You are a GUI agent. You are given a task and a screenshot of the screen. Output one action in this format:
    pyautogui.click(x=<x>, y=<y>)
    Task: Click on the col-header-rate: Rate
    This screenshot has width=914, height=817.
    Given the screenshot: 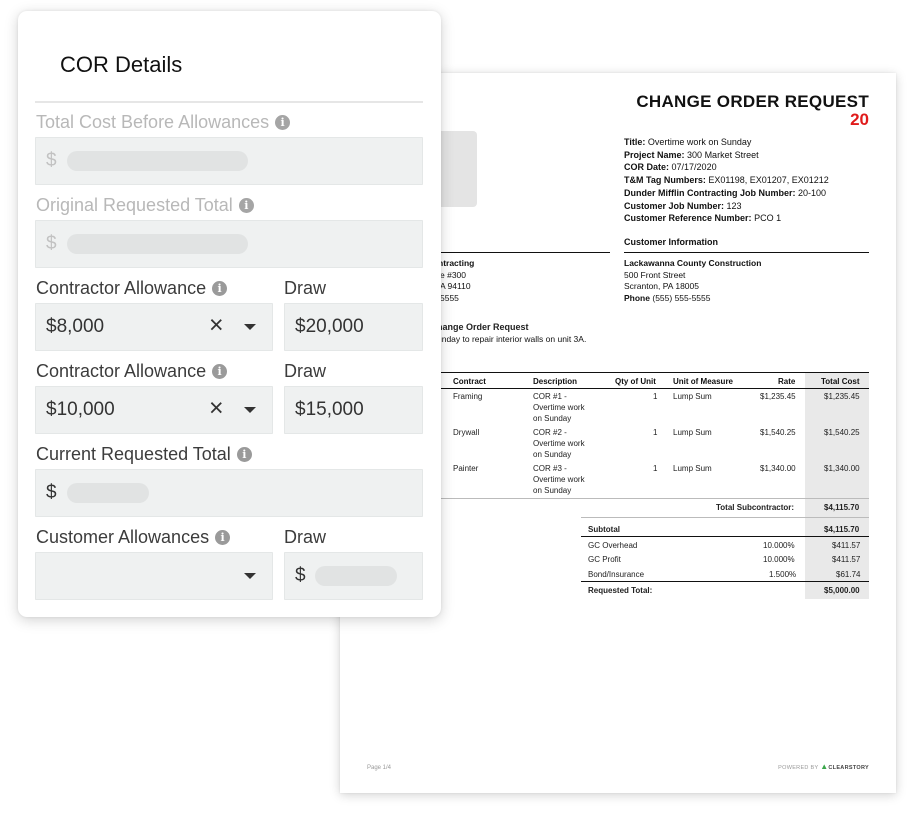 What is the action you would take?
    pyautogui.click(x=787, y=381)
    